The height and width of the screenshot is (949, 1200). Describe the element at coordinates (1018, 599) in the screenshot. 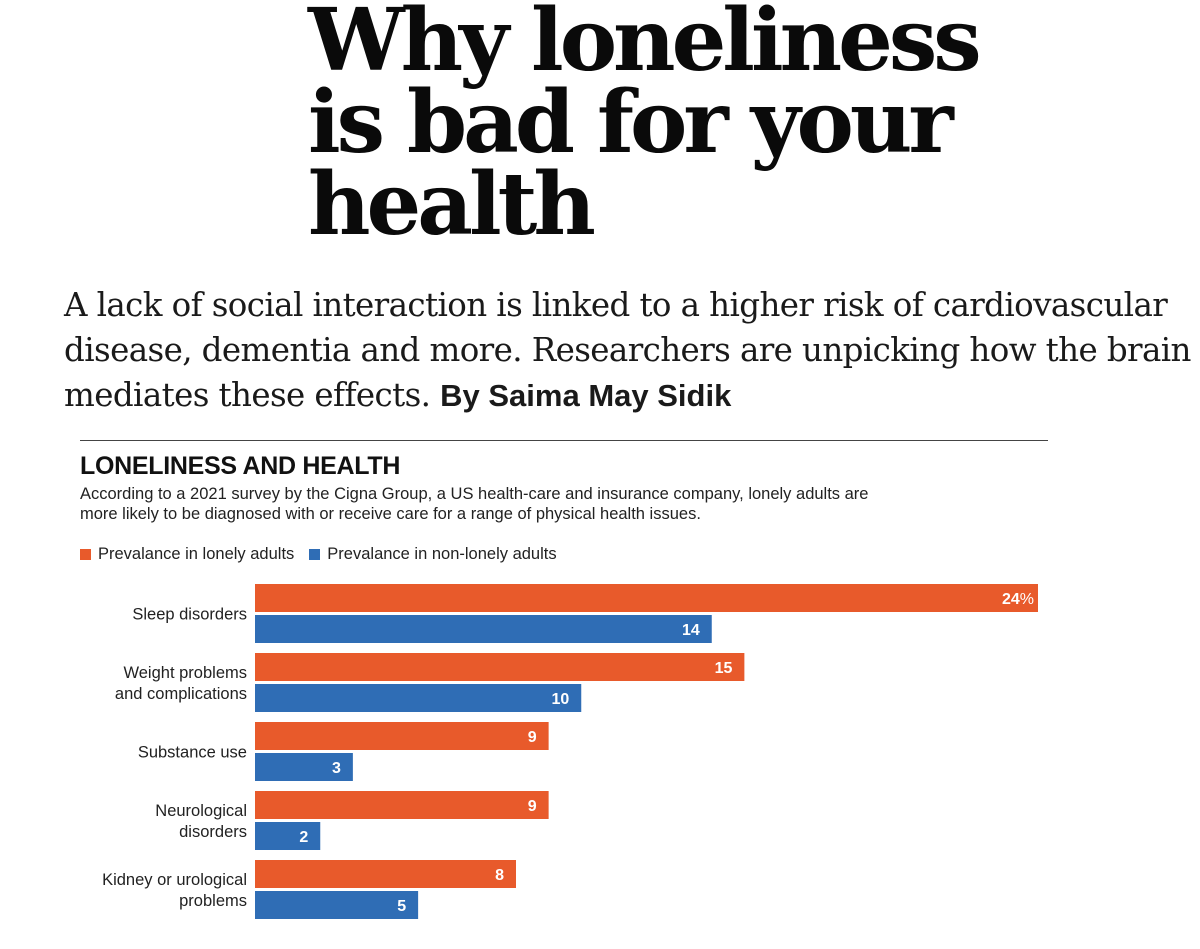

I see `value-label: 24%` at that location.